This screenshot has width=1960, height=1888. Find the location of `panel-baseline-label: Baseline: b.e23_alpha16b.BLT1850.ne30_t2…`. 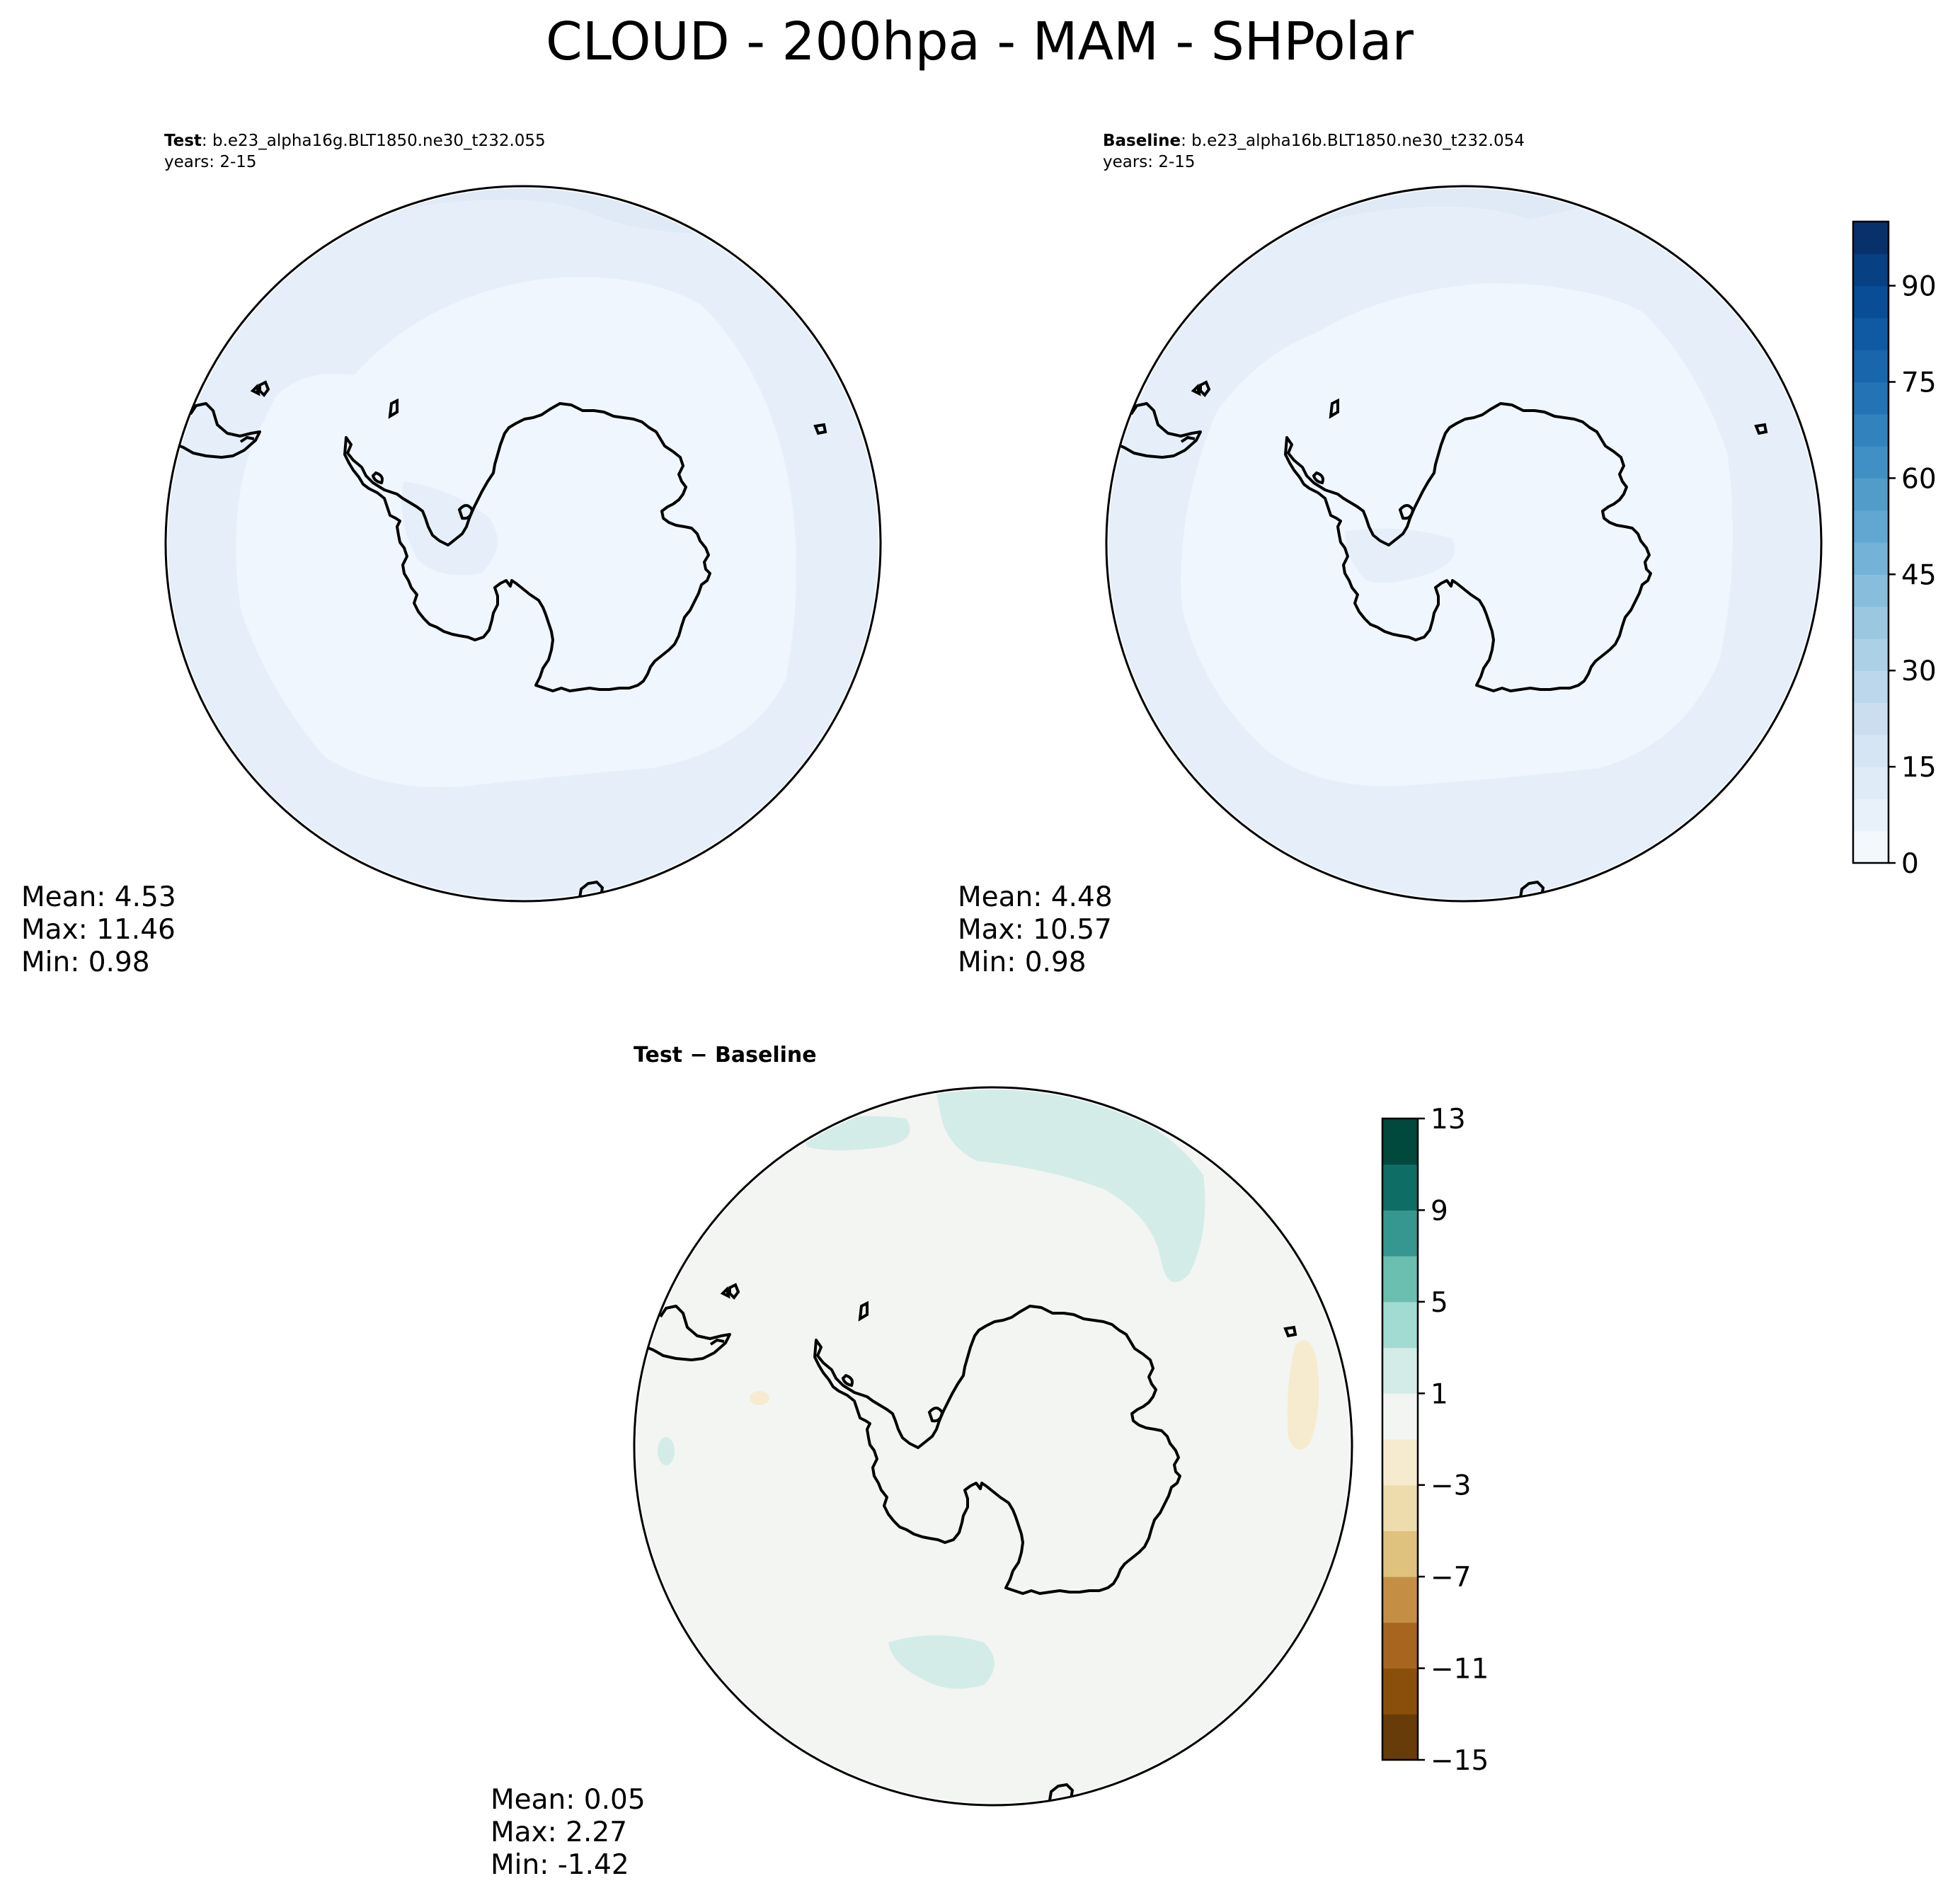

panel-baseline-label: Baseline: b.e23_alpha16b.BLT1850.ne30_t2… is located at coordinates (1314, 141).